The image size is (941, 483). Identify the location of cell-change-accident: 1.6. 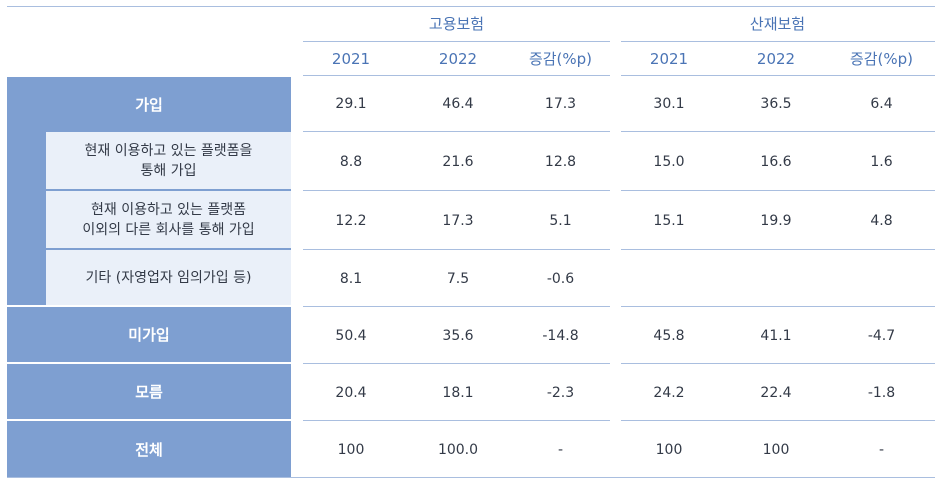
(881, 161).